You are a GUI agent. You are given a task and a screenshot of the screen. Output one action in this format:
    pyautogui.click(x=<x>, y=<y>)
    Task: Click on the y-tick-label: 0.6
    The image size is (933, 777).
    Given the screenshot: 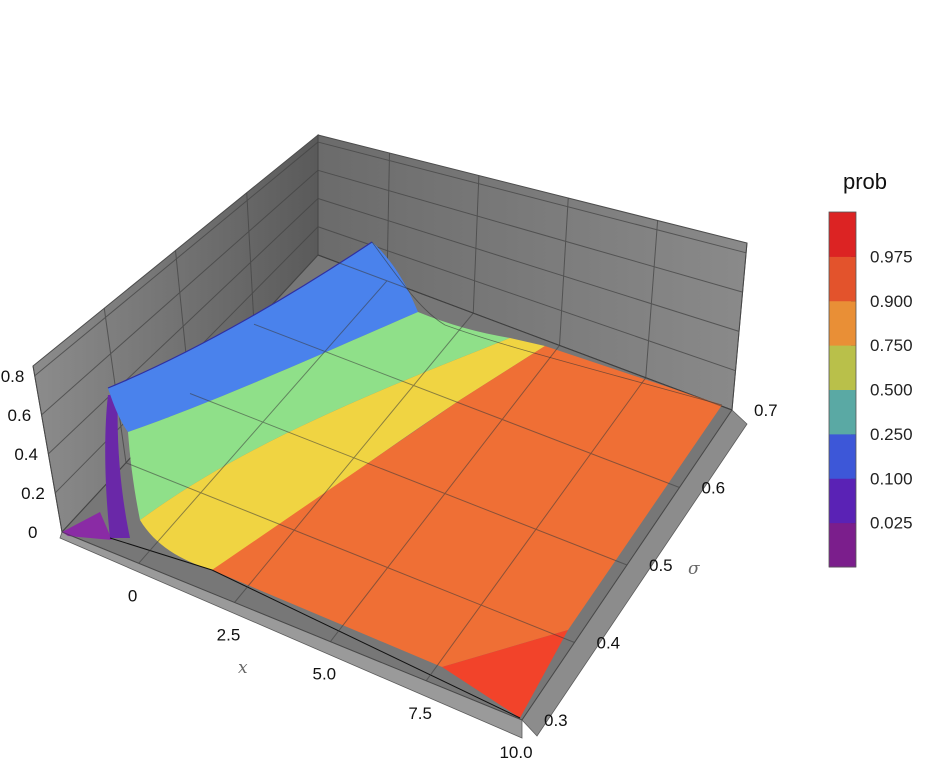 What is the action you would take?
    pyautogui.click(x=714, y=488)
    